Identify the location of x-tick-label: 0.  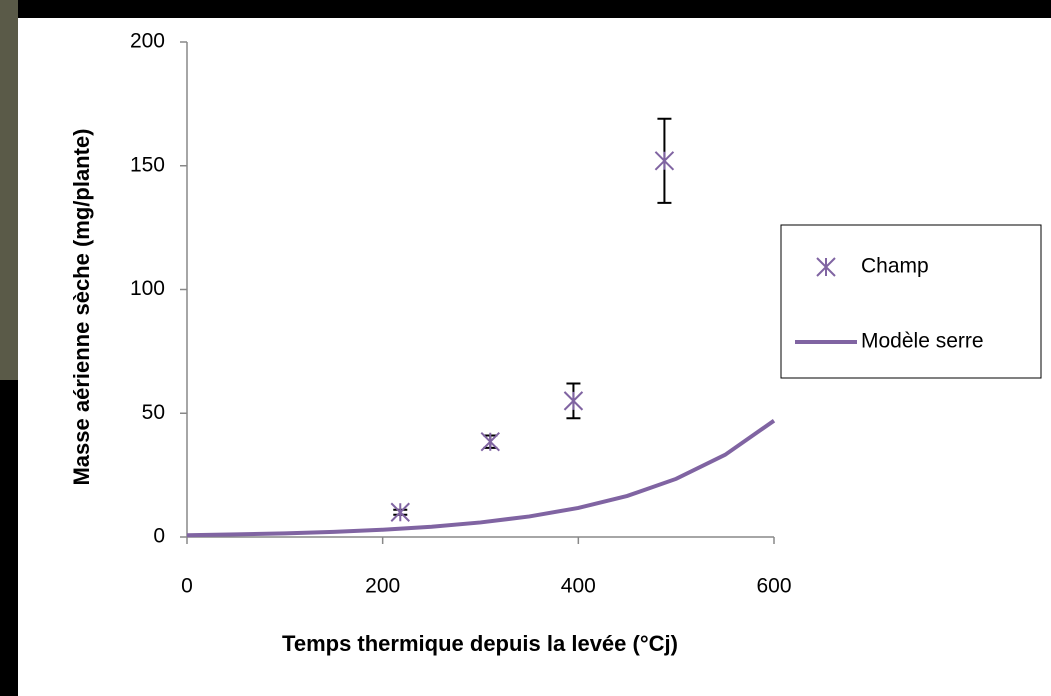
(187, 586).